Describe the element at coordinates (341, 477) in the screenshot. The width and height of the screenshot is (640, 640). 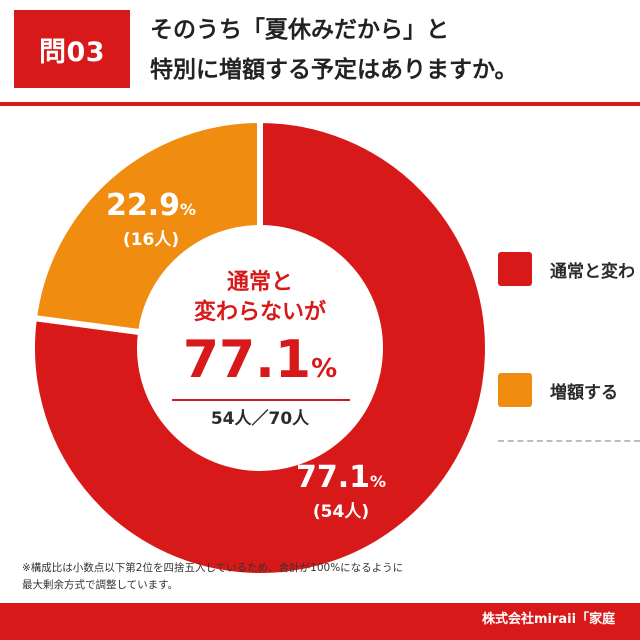
I see `slice-value-same: 77.1%` at that location.